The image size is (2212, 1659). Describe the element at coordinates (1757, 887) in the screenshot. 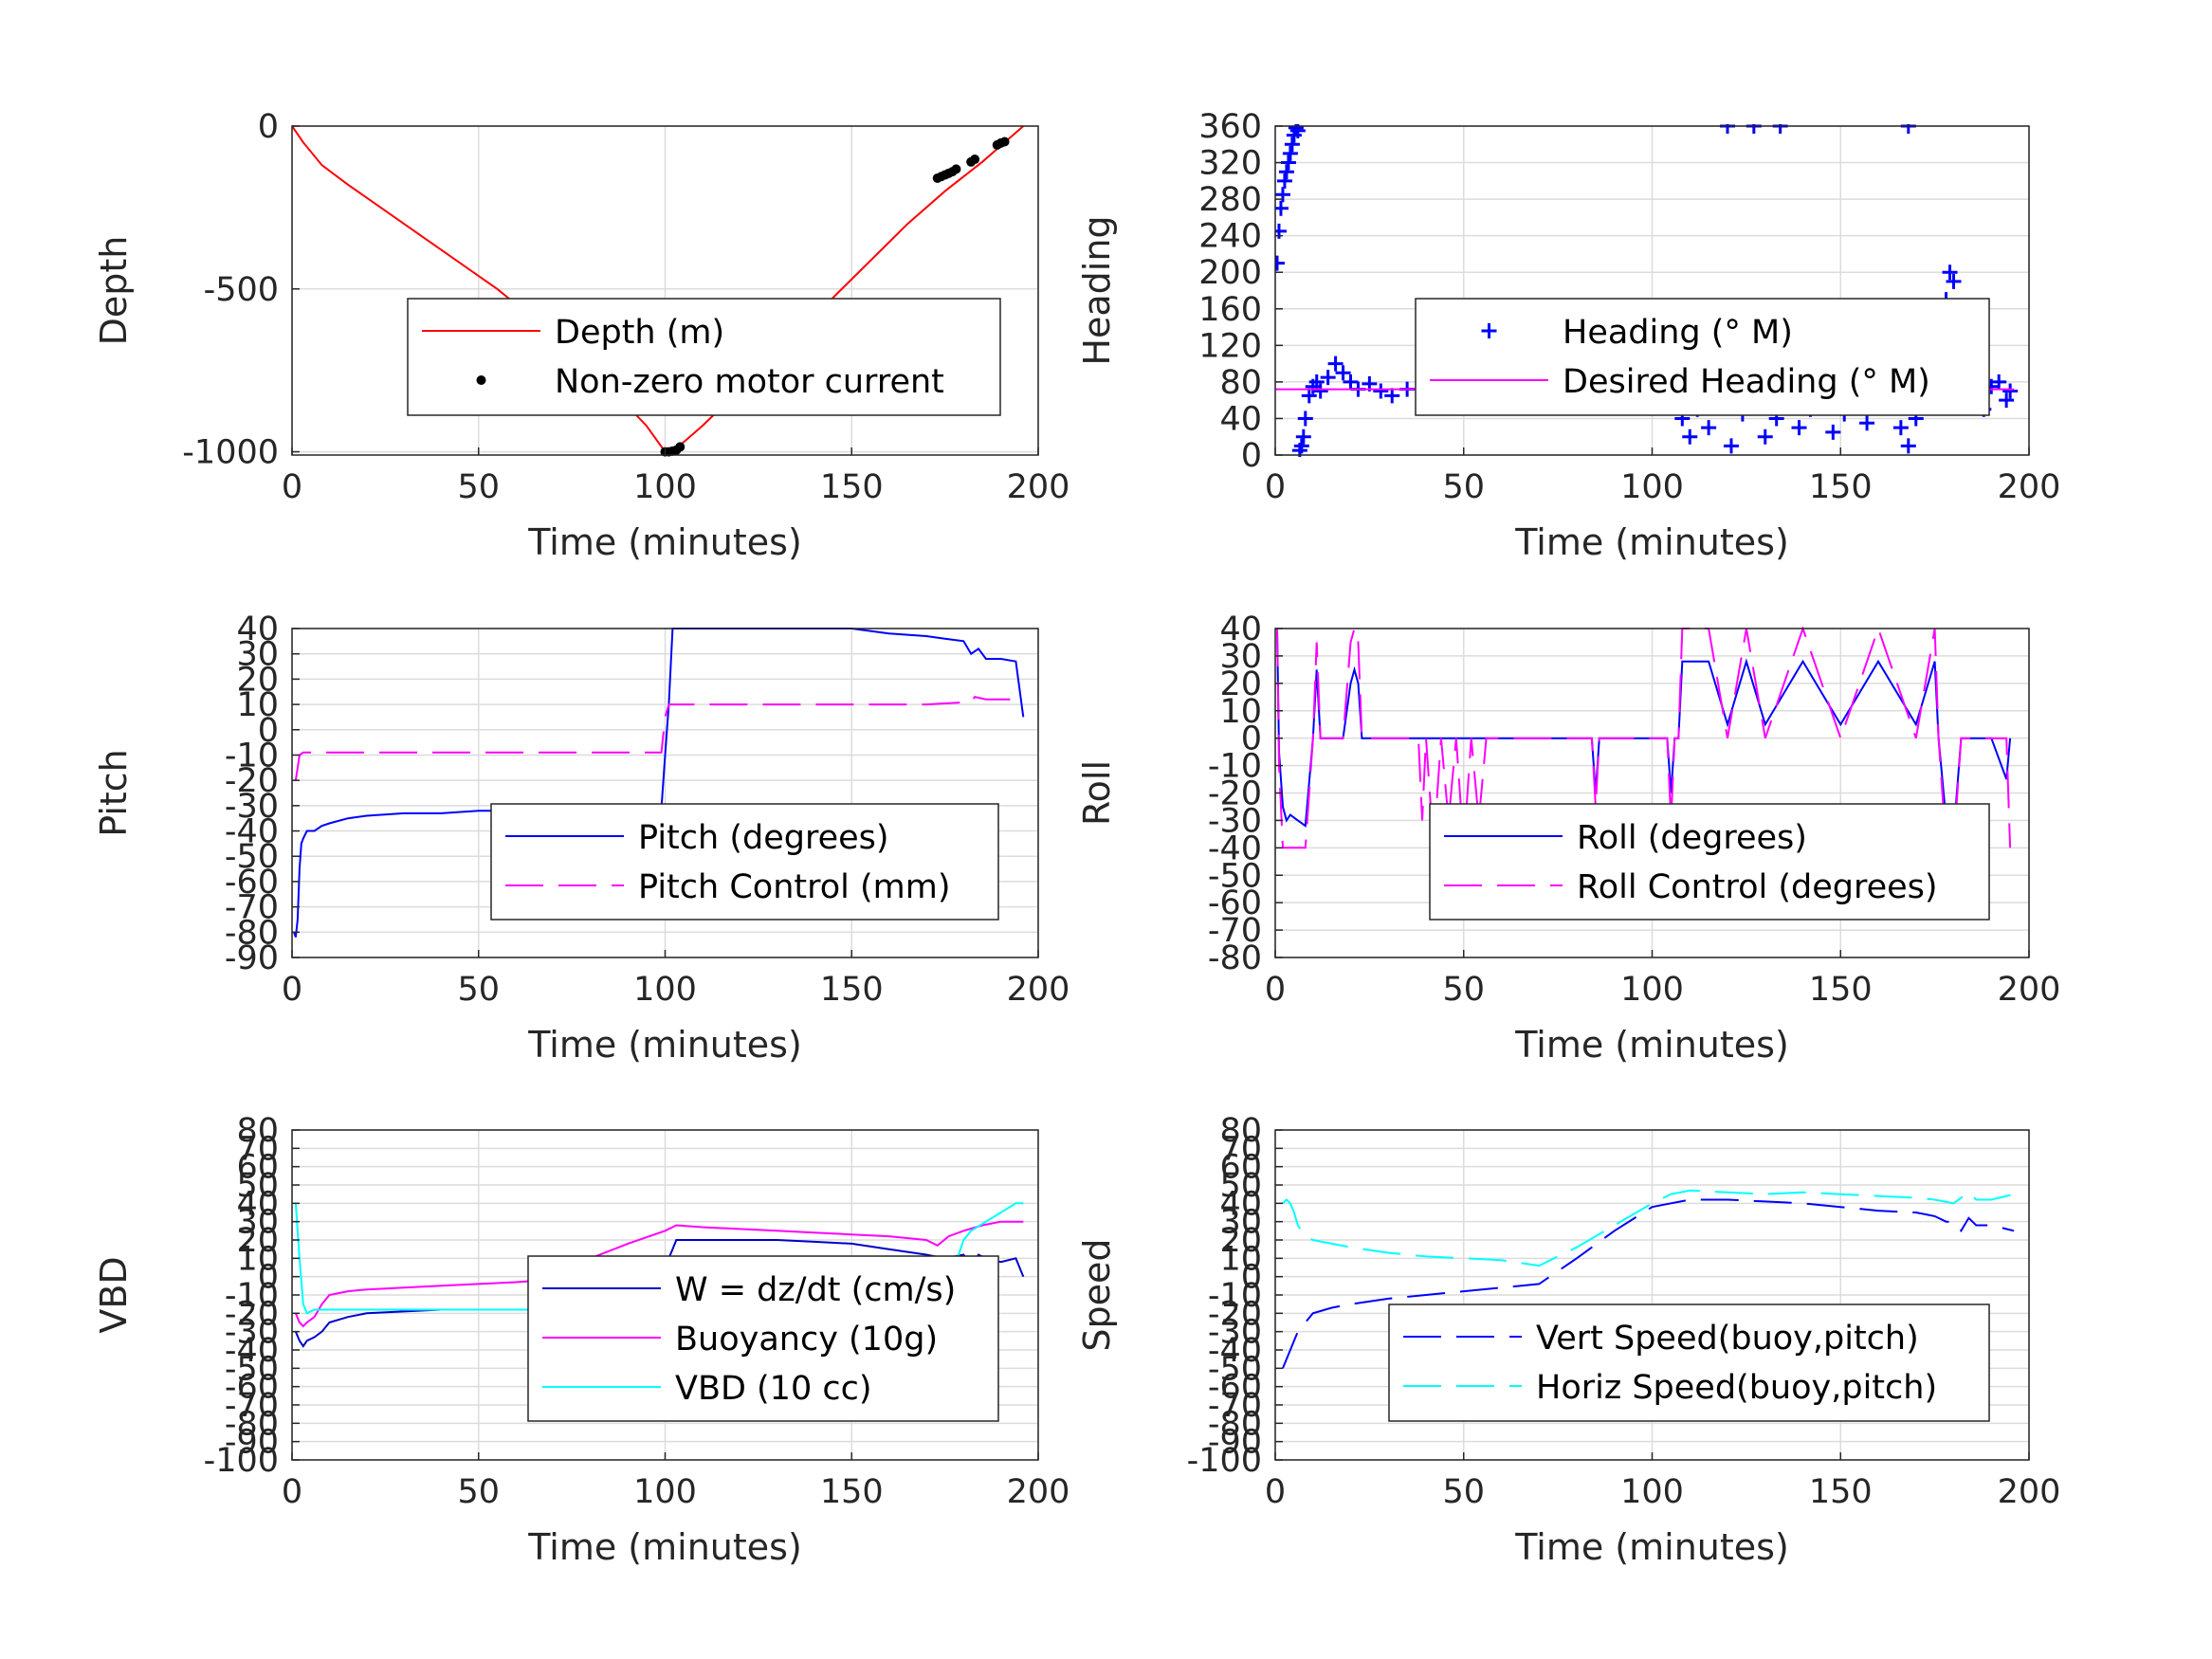

I see `legend-label: Roll Control (degrees)` at that location.